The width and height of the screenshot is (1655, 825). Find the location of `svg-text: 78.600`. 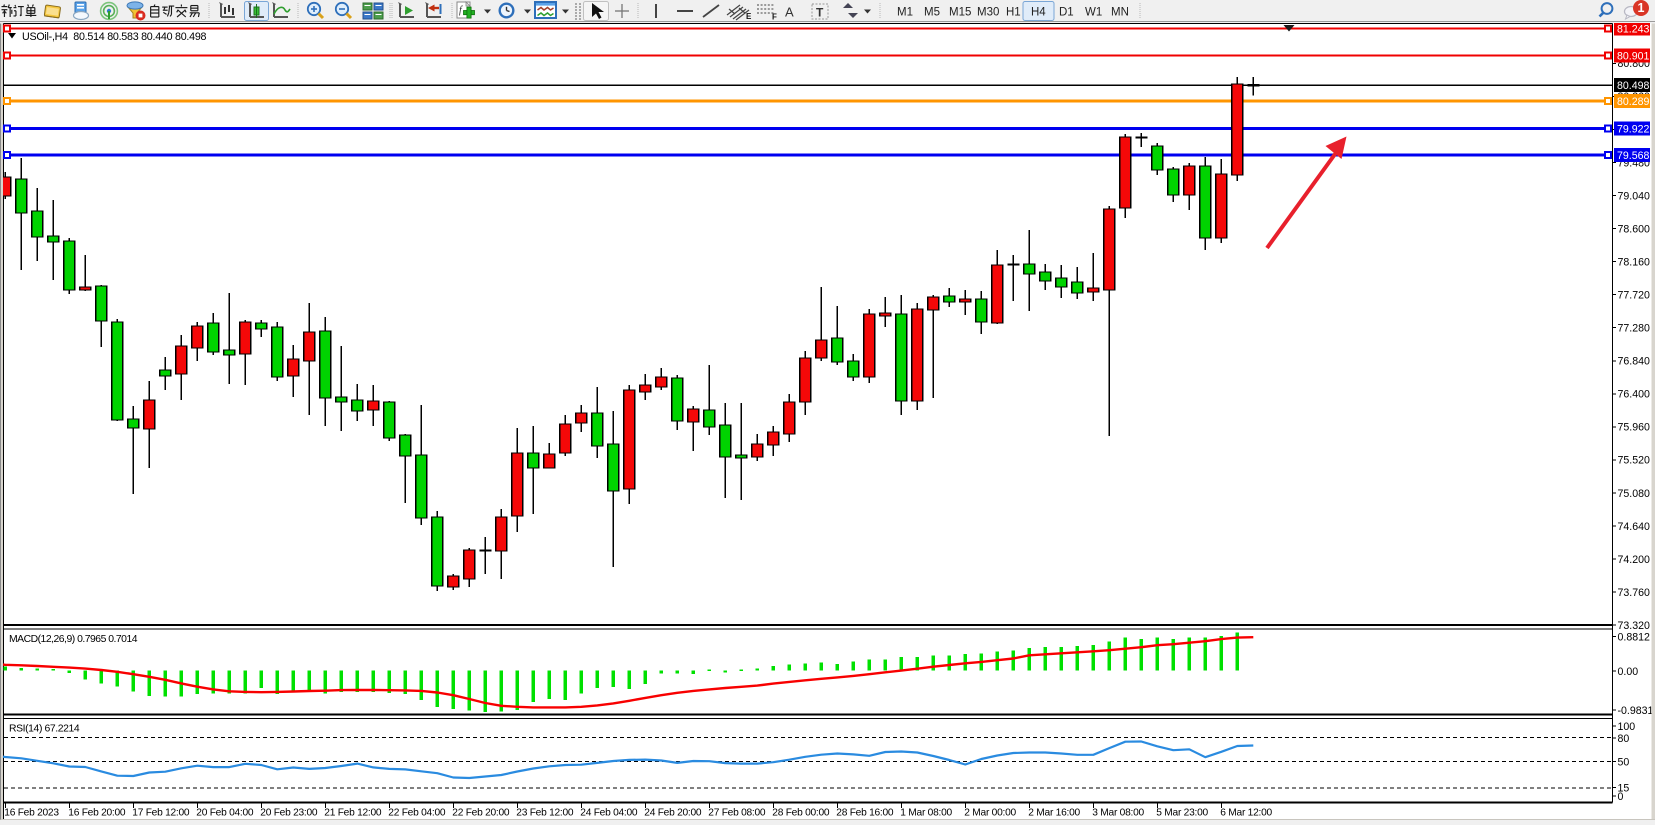

svg-text: 78.600 is located at coordinates (1634, 229).